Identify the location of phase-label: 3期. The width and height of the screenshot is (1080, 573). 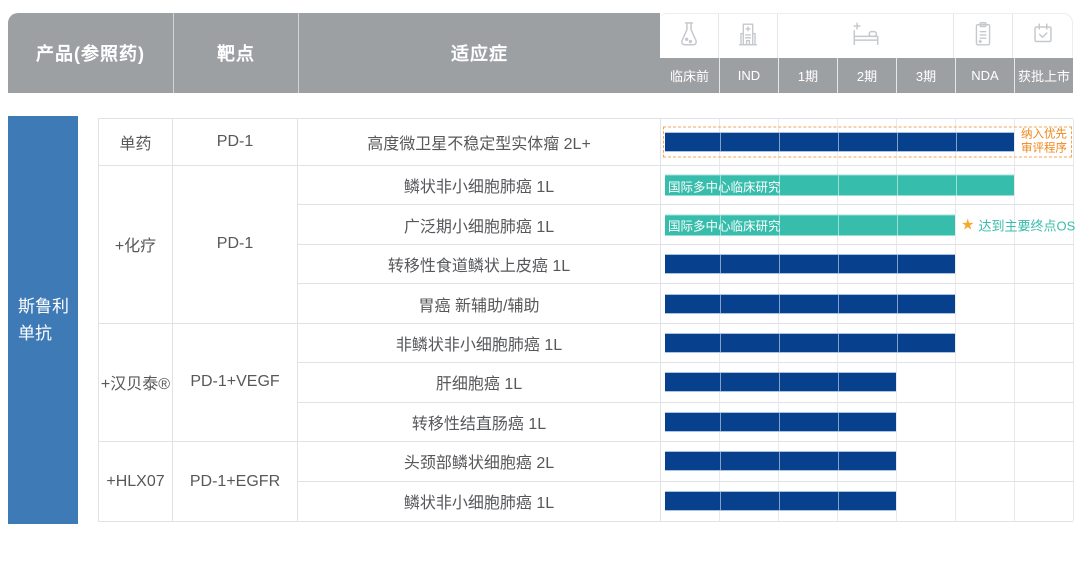
(925, 75).